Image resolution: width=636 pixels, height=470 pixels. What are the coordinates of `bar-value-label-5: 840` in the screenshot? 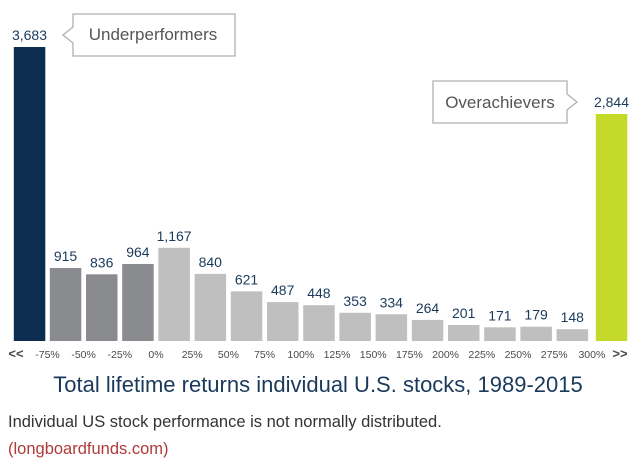 It's located at (211, 262).